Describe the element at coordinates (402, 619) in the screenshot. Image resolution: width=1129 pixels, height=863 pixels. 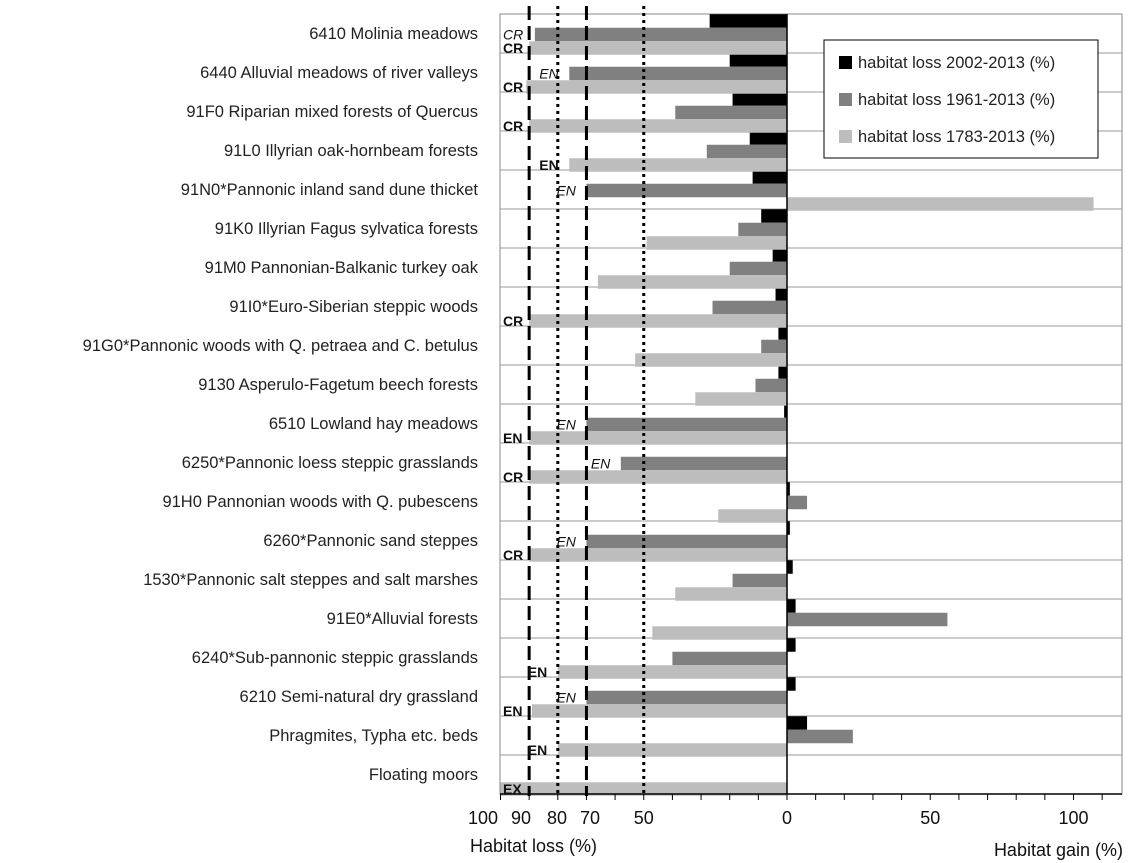
I see `category-label: 91E0*Alluvial forests` at that location.